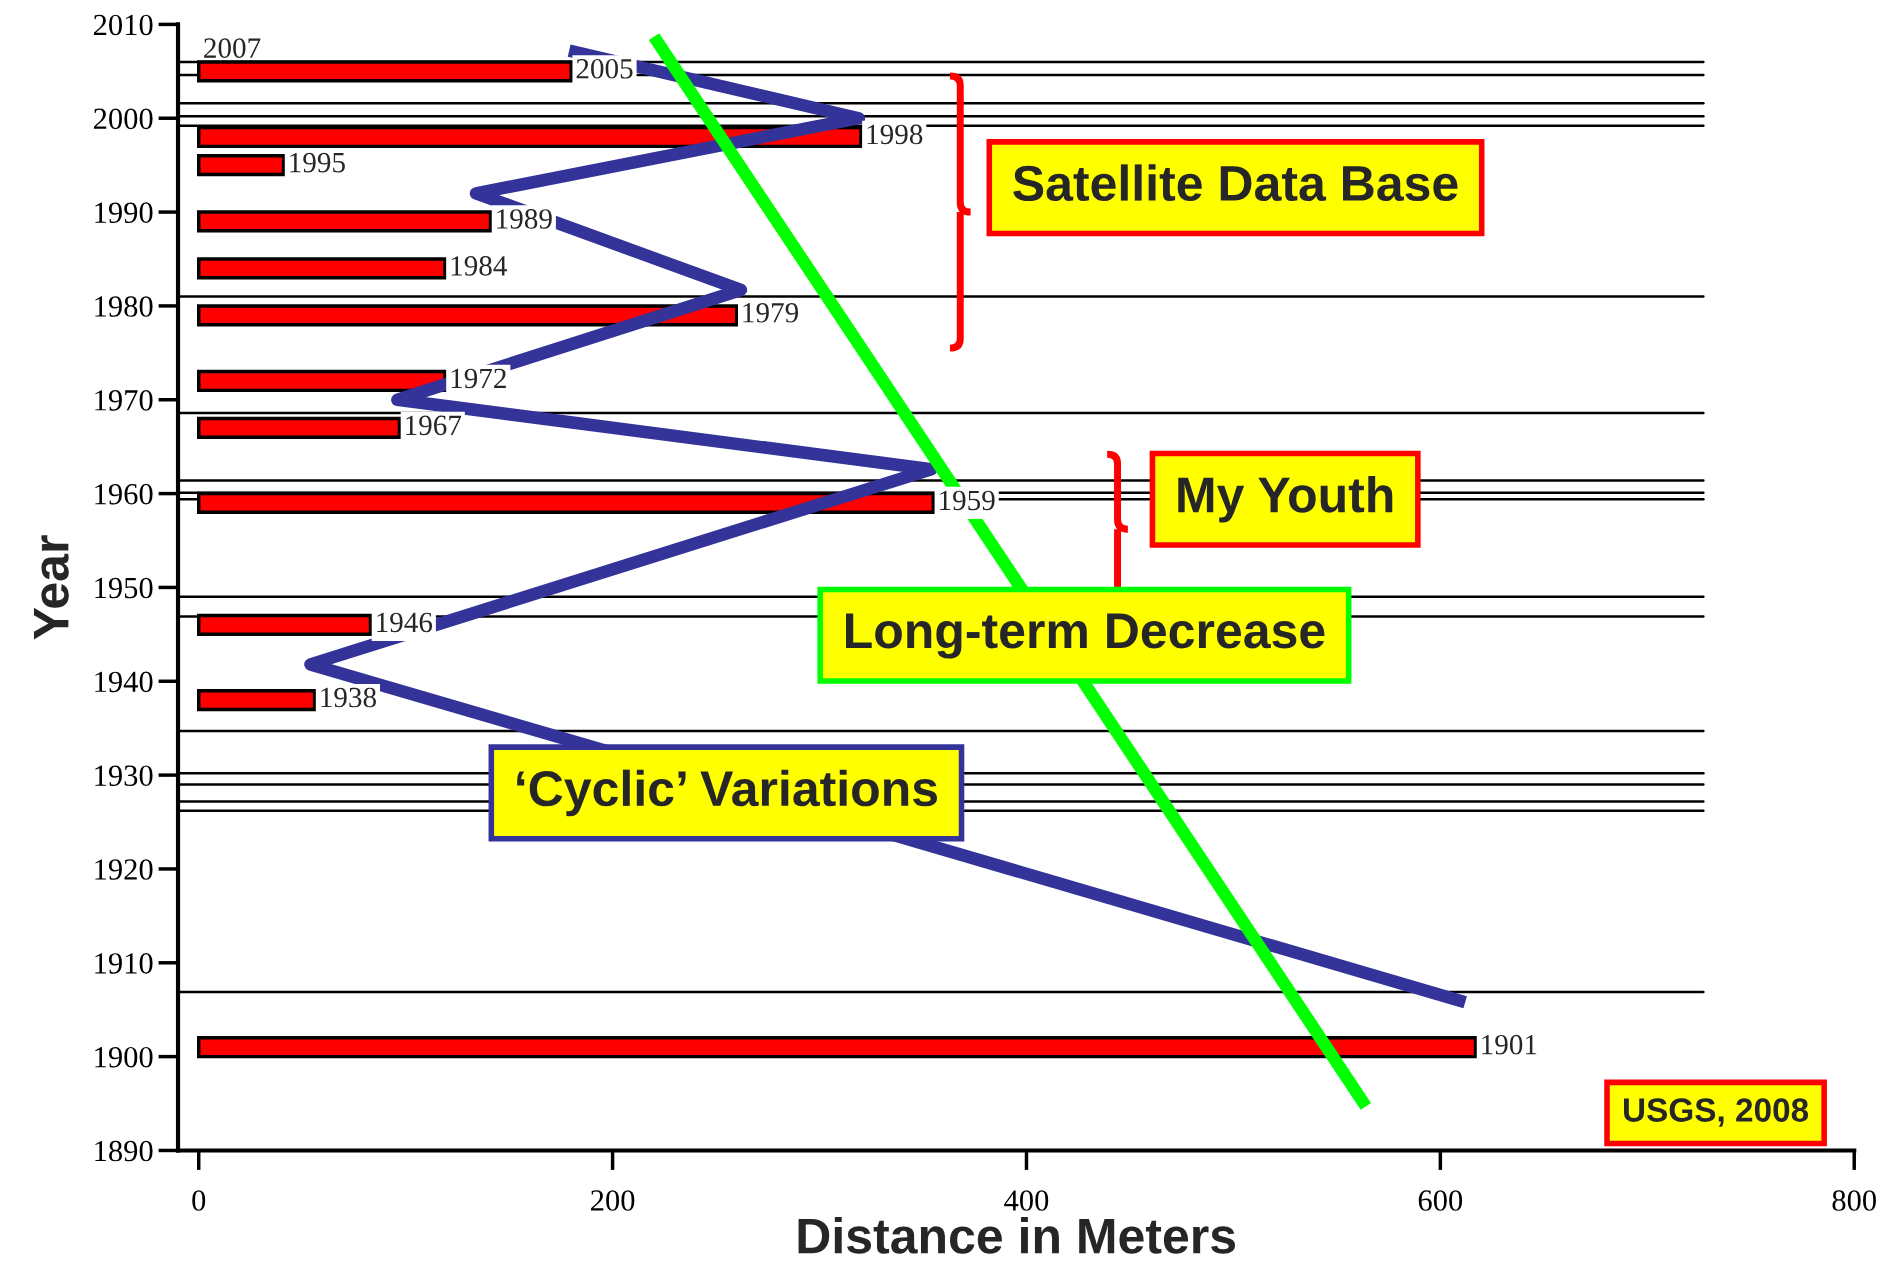 This screenshot has height=1284, width=1894. Describe the element at coordinates (124, 682) in the screenshot. I see `y-tick-label: 1940` at that location.